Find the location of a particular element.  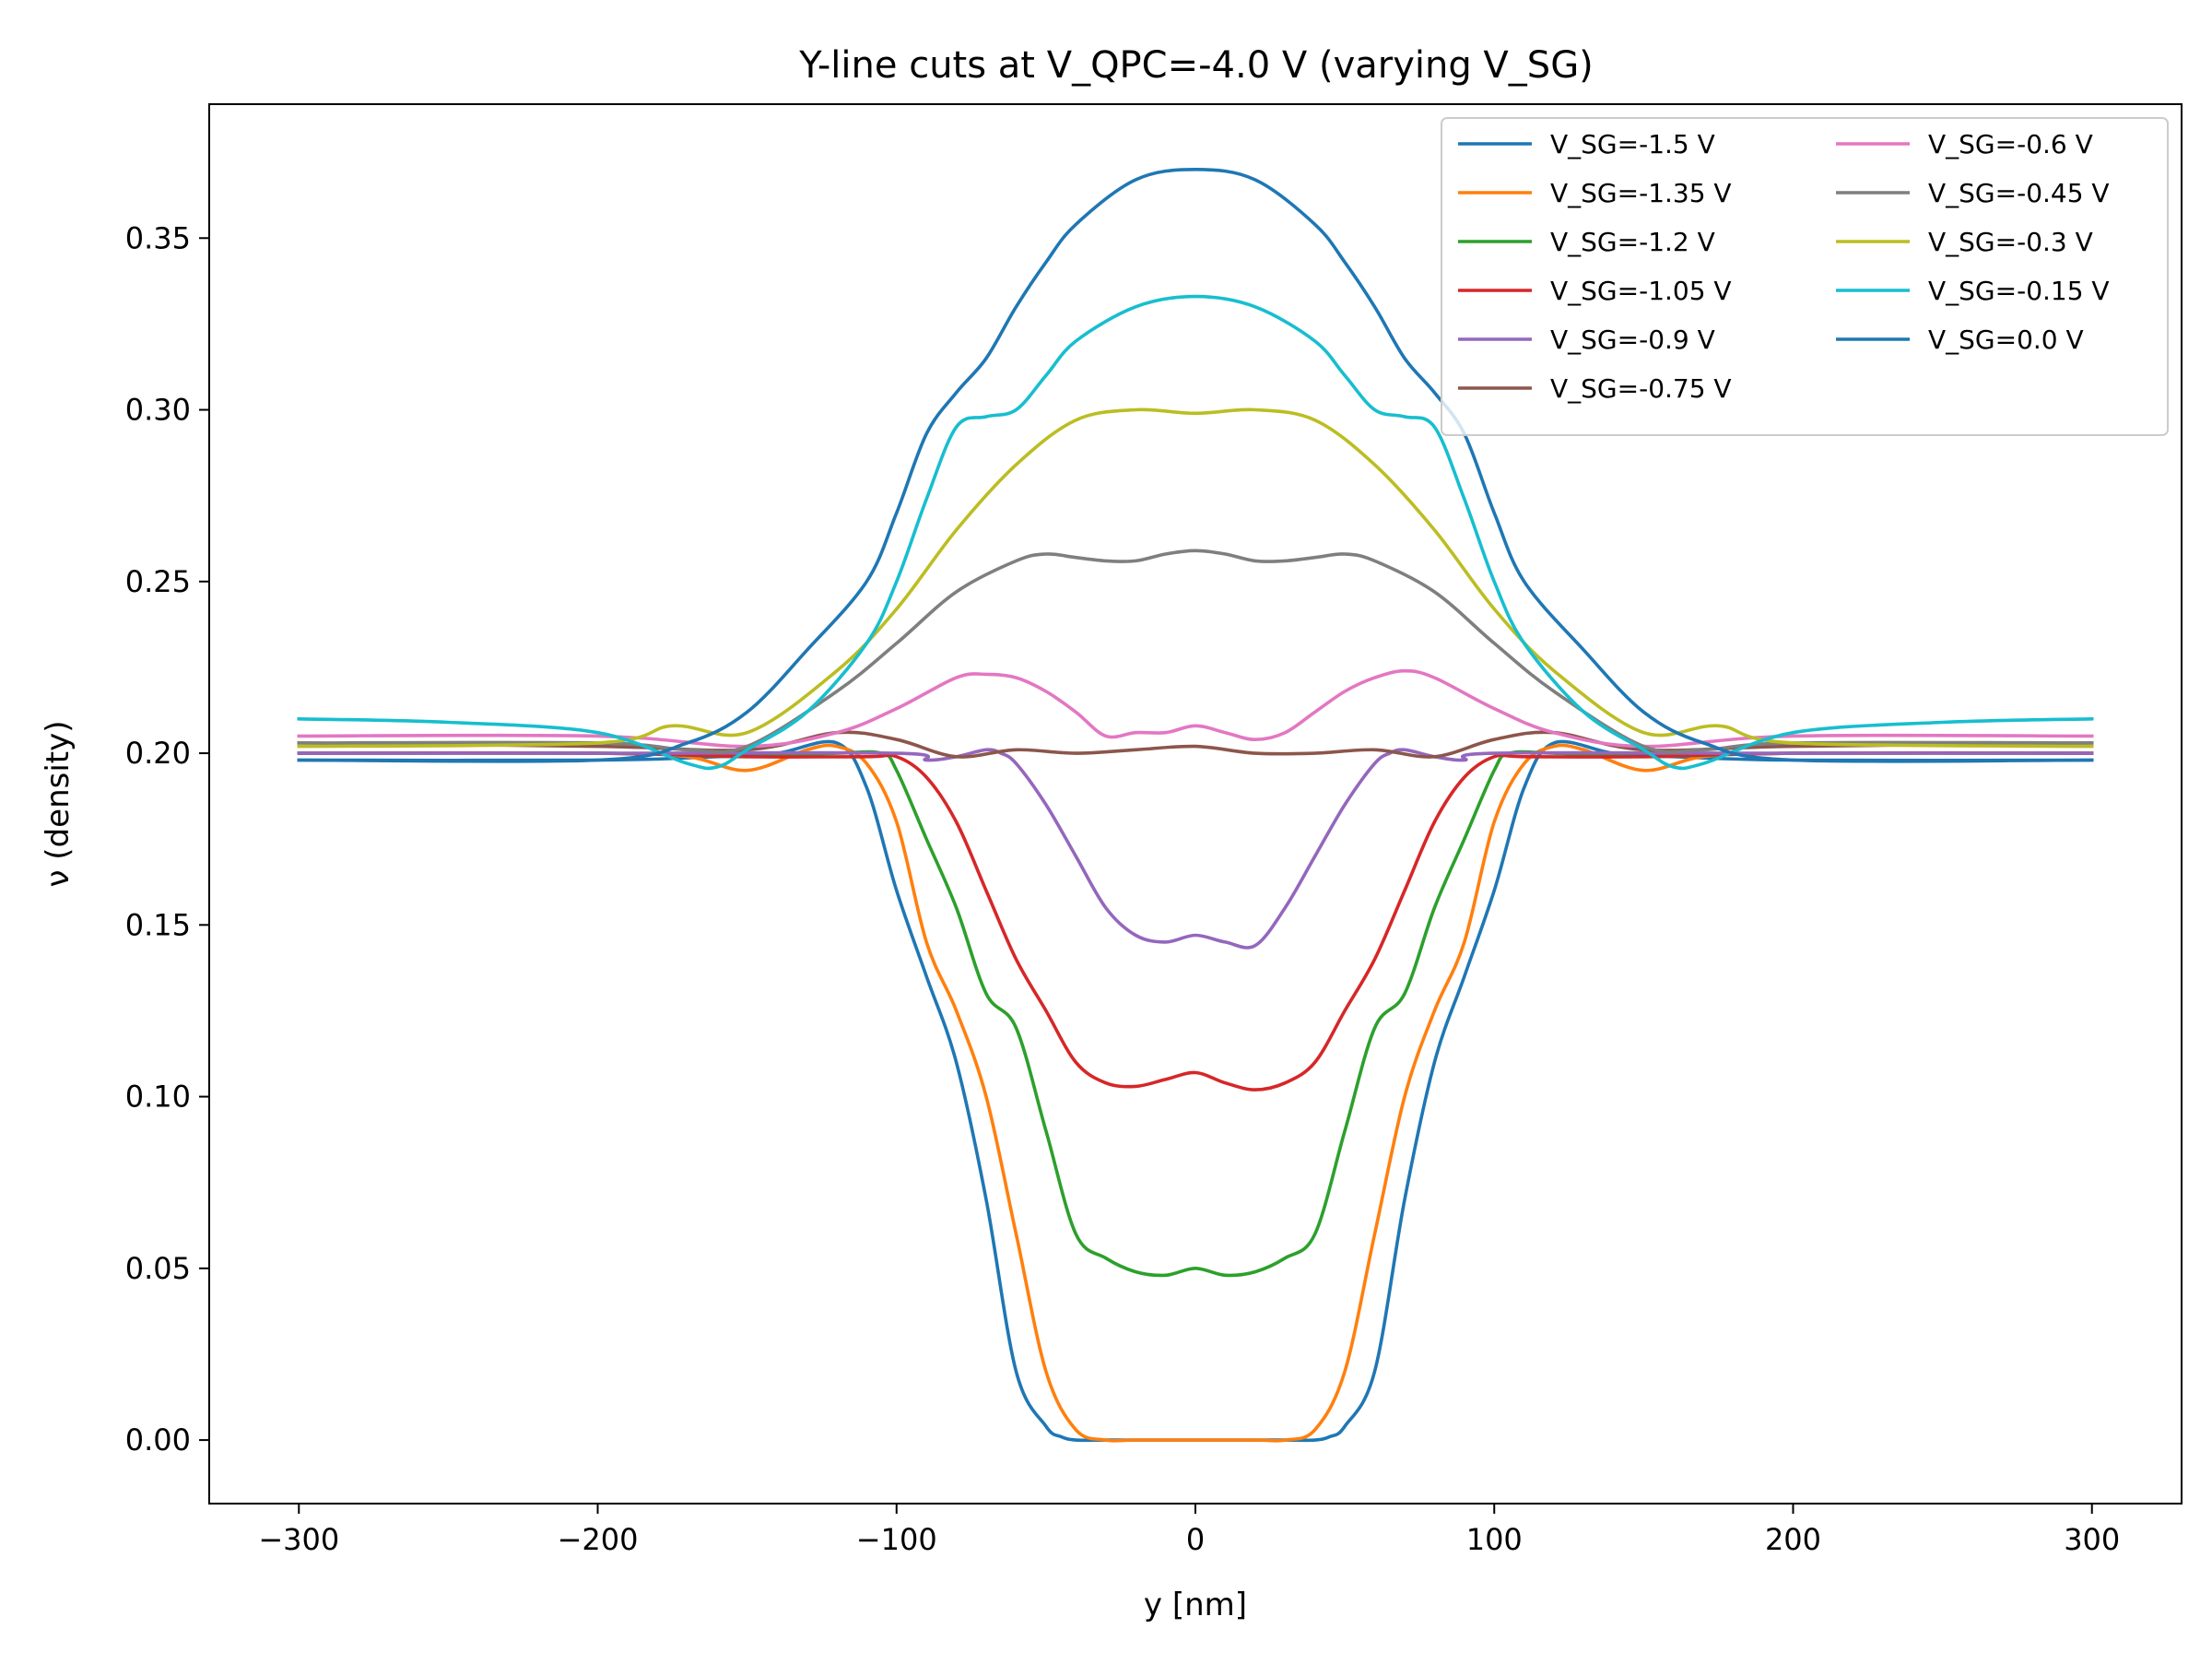

legend-entry-label: V_SG=0.0 V is located at coordinates (2006, 340).